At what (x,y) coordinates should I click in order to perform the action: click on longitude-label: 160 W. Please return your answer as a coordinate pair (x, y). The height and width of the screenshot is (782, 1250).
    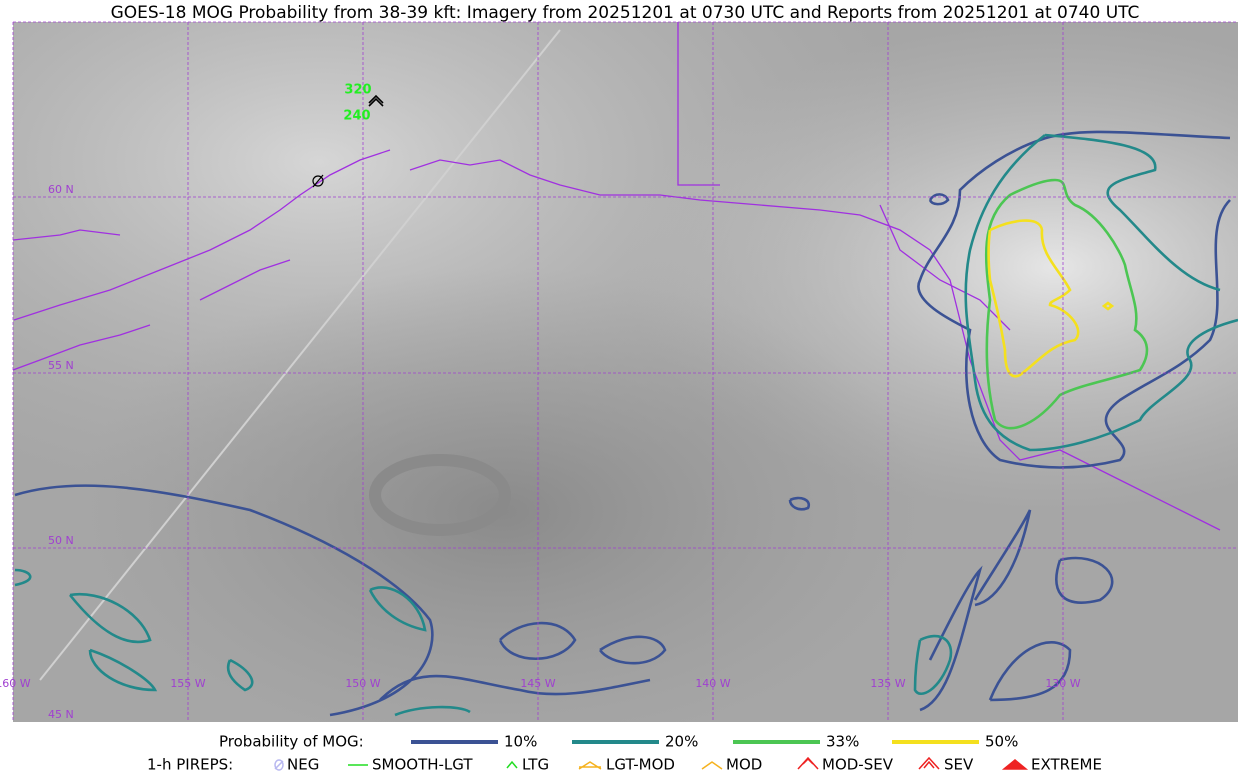
    Looking at the image, I should click on (15, 683).